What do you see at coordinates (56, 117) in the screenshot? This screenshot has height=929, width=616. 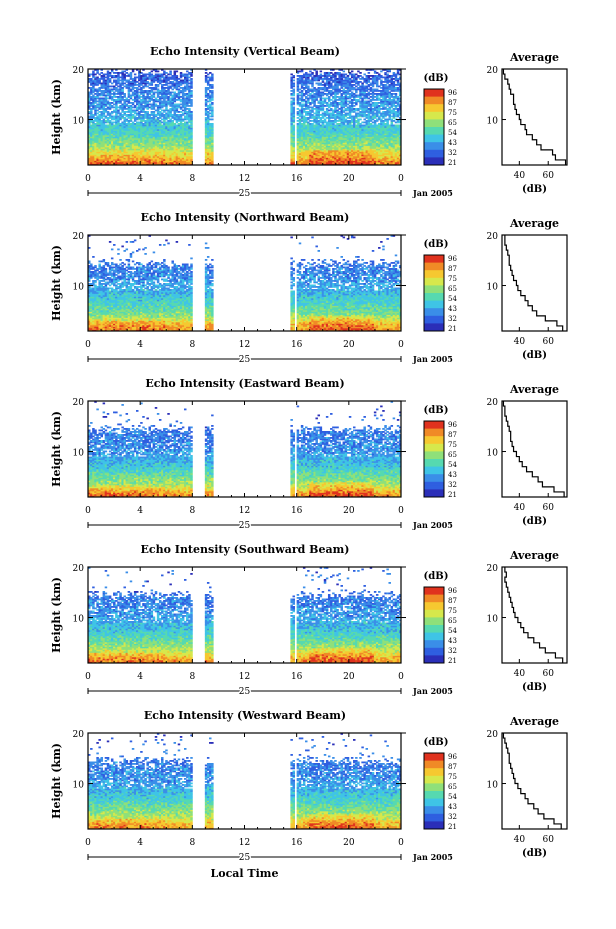 I see `y-axis-label: Height (km)` at bounding box center [56, 117].